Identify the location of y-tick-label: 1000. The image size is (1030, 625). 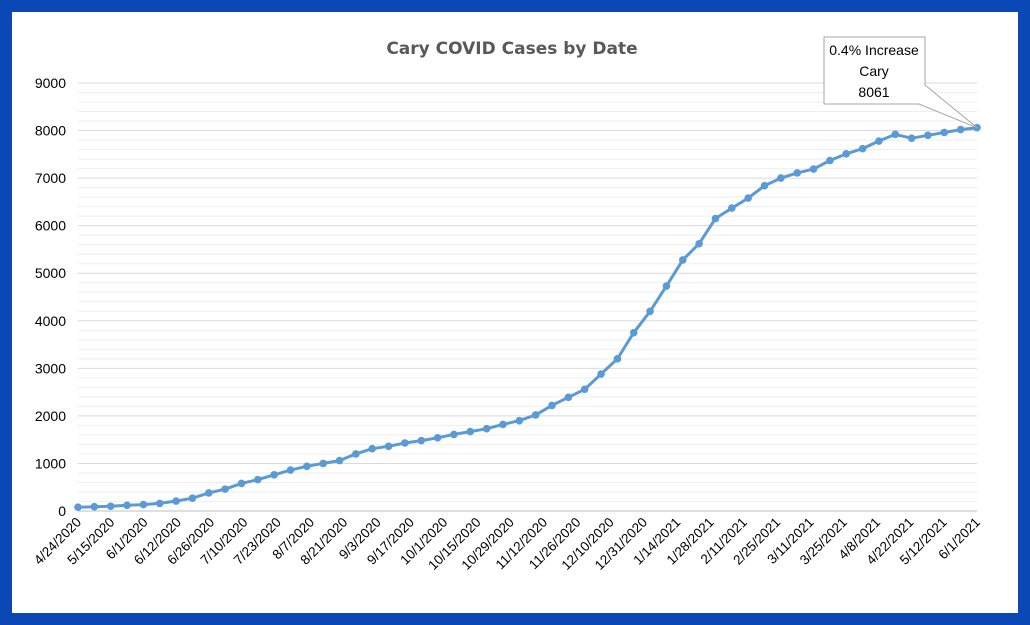
(50, 463).